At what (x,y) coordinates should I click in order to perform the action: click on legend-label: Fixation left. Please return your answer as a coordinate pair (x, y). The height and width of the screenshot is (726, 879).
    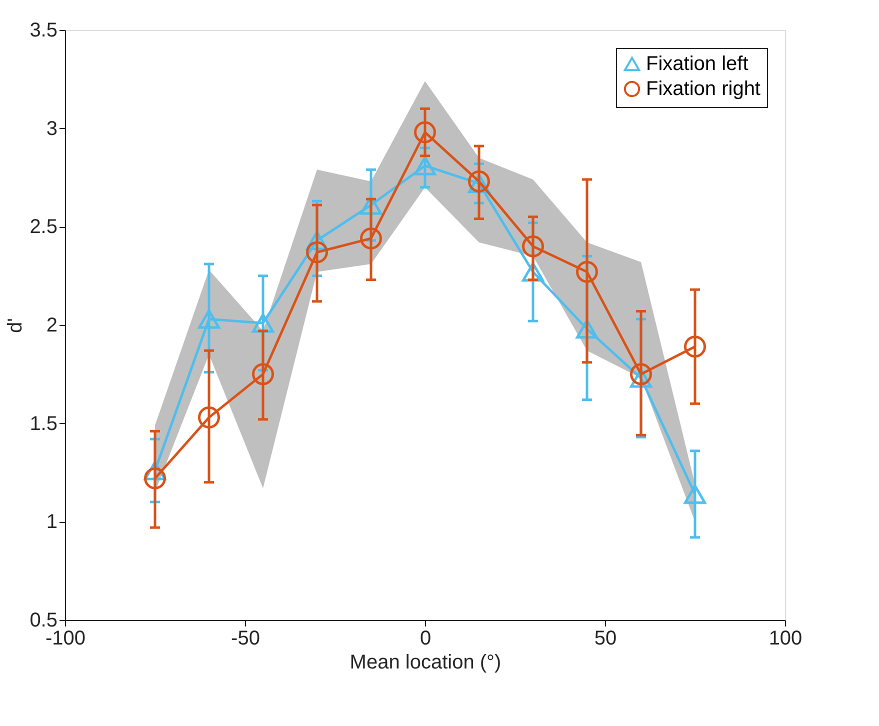
    Looking at the image, I should click on (697, 64).